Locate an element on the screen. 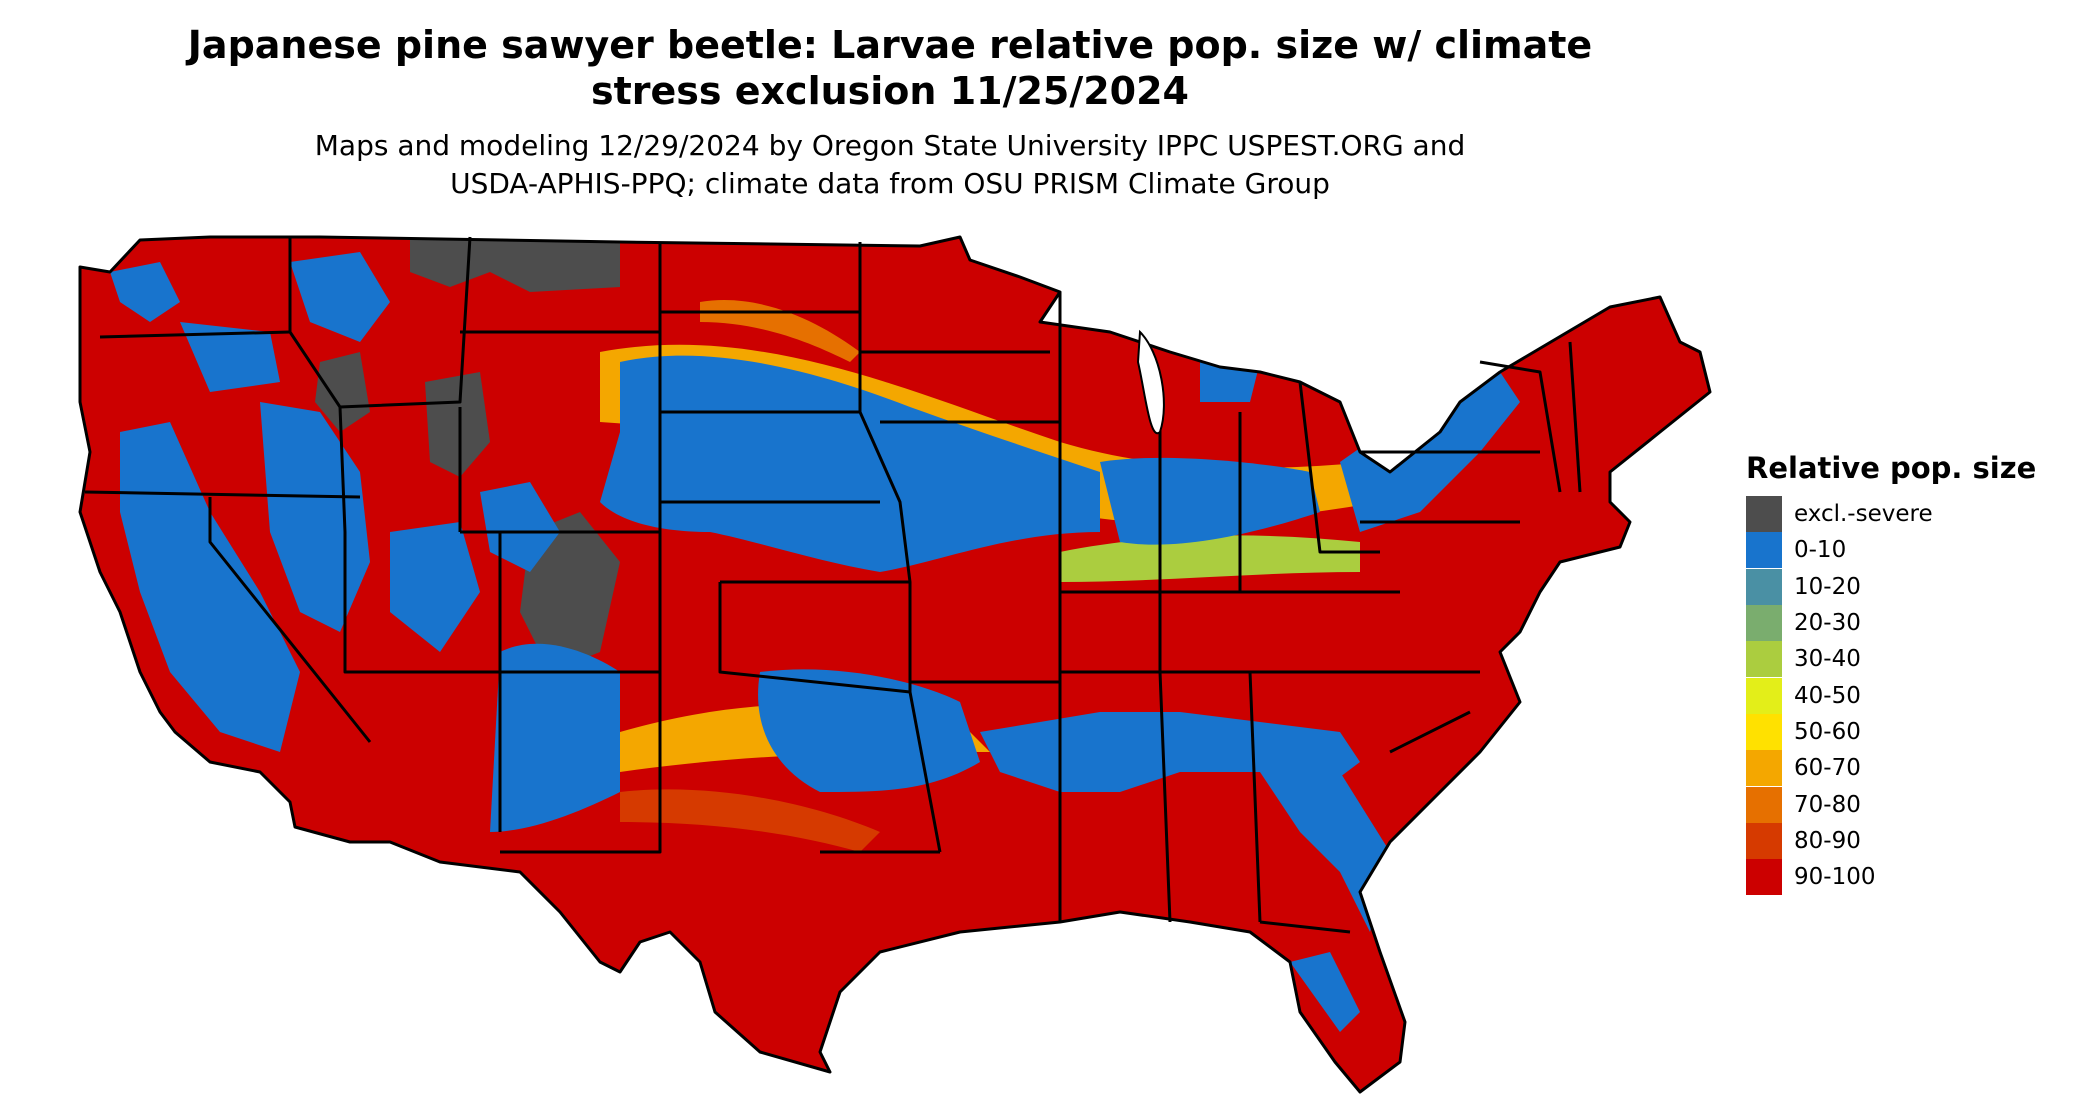 This screenshot has height=1116, width=2100. lake-michigan is located at coordinates (1150, 382).